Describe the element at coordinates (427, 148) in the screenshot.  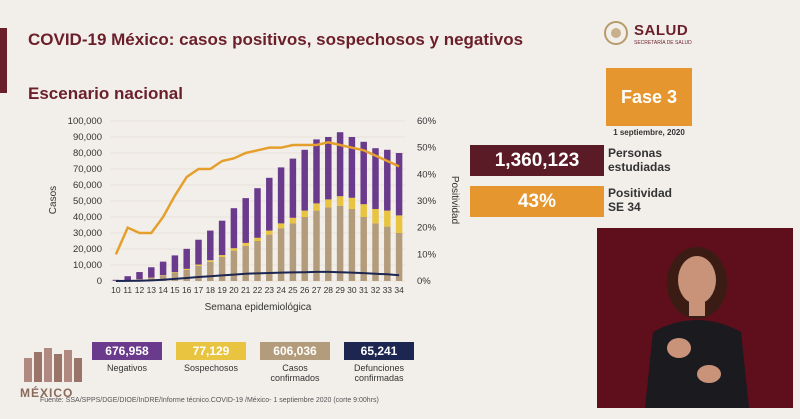
I see `y2-tick-label: 50%` at that location.